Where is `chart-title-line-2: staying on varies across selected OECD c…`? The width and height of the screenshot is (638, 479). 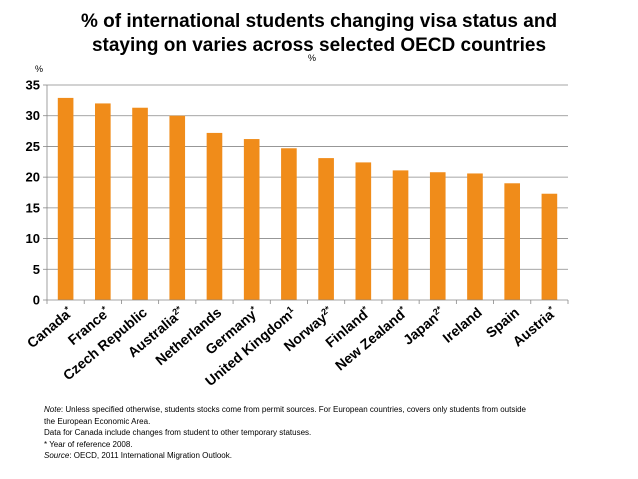 chart-title-line-2: staying on varies across selected OECD c… is located at coordinates (319, 45).